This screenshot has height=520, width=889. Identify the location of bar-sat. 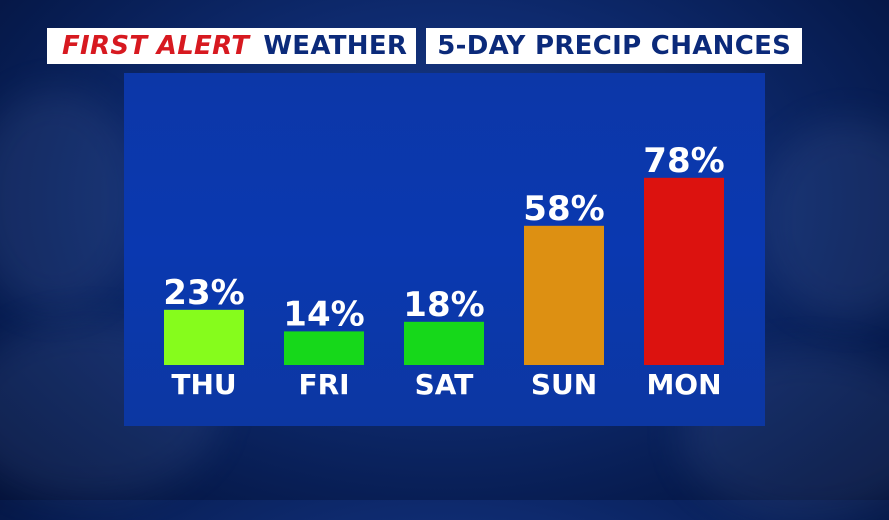
(444, 343).